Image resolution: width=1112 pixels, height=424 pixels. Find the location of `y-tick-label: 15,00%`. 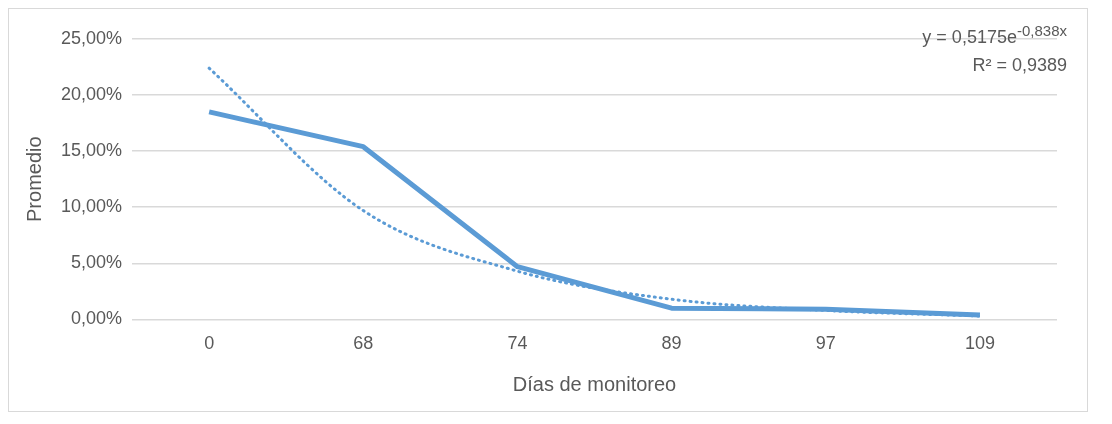

y-tick-label: 15,00% is located at coordinates (91, 150).